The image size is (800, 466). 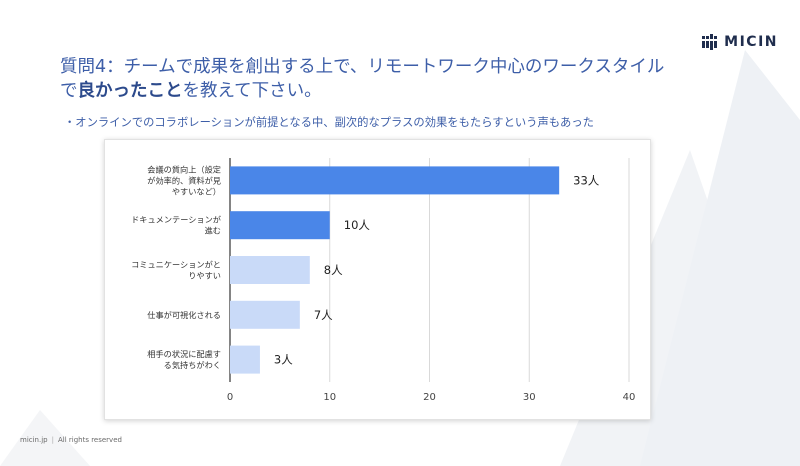 What do you see at coordinates (357, 225) in the screenshot?
I see `value-label: 10人` at bounding box center [357, 225].